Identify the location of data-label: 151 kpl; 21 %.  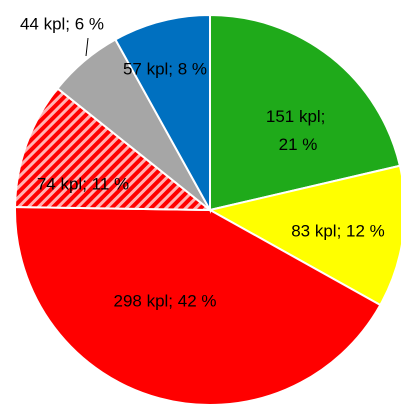
(298, 130).